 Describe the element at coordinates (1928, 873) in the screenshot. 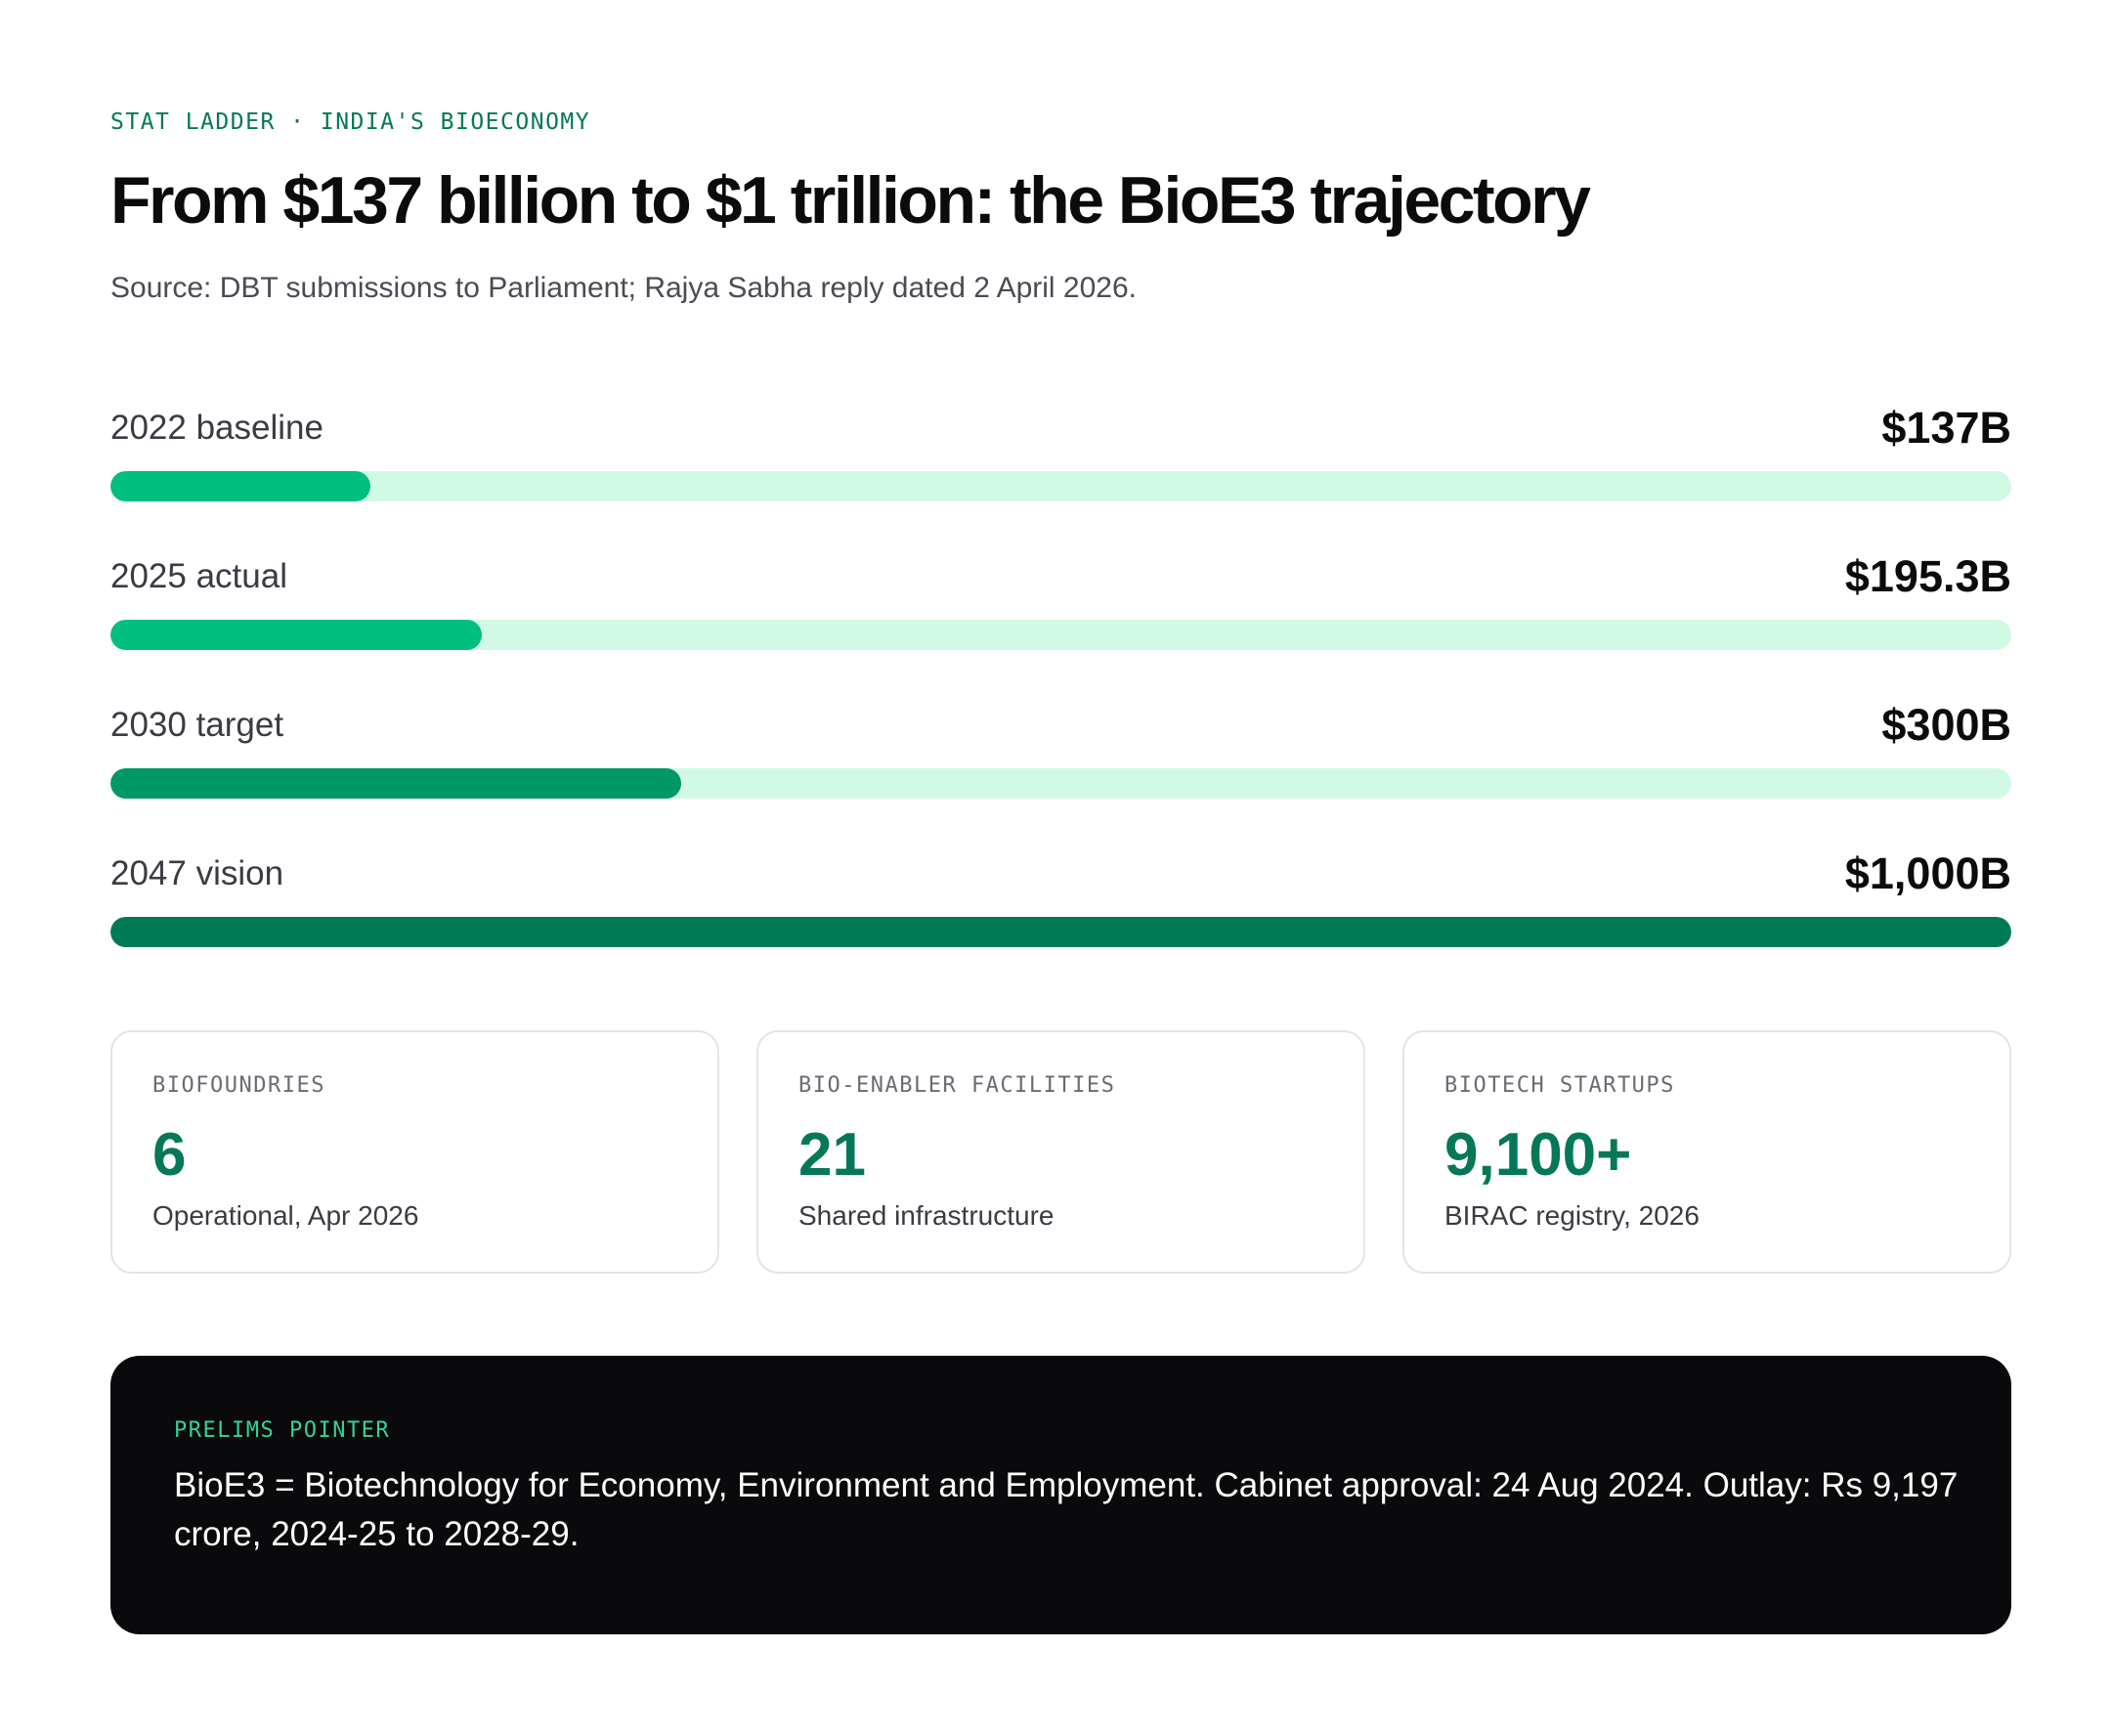

I see `row-value: $1,000B` at that location.